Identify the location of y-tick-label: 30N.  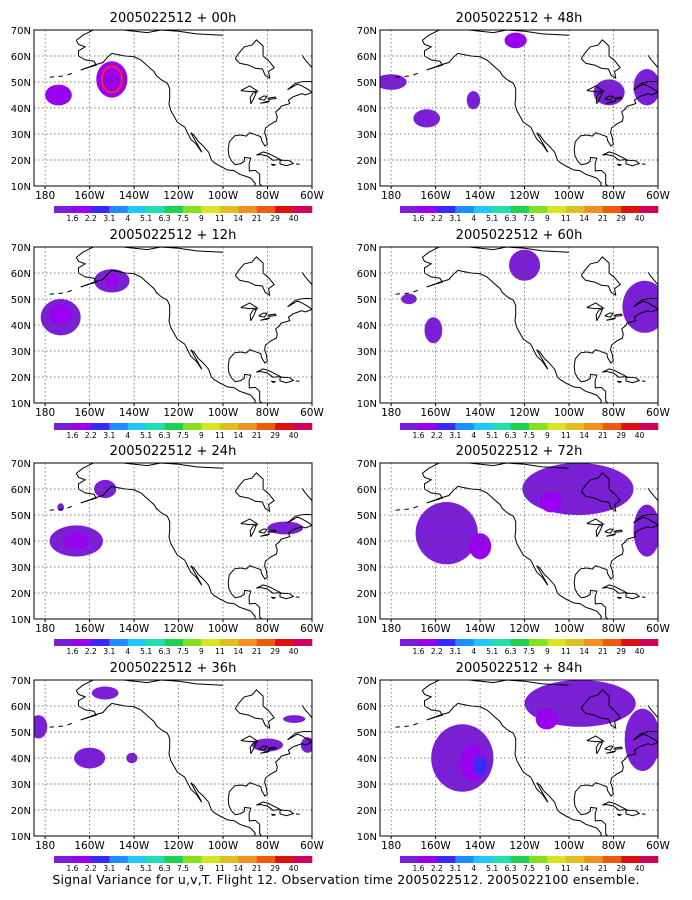
(21, 135).